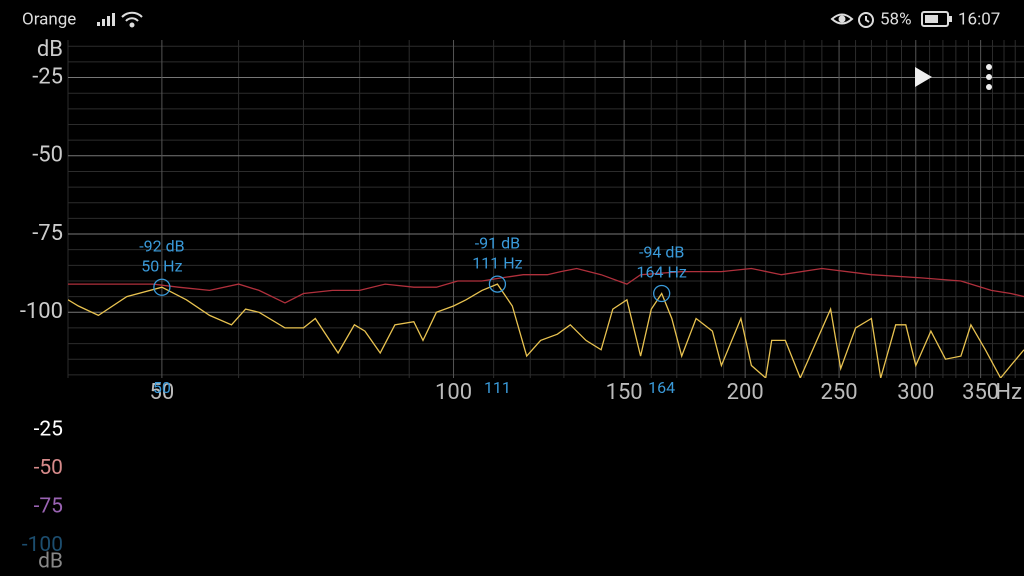  What do you see at coordinates (497, 242) in the screenshot?
I see `peak-db-label: -91 dB` at bounding box center [497, 242].